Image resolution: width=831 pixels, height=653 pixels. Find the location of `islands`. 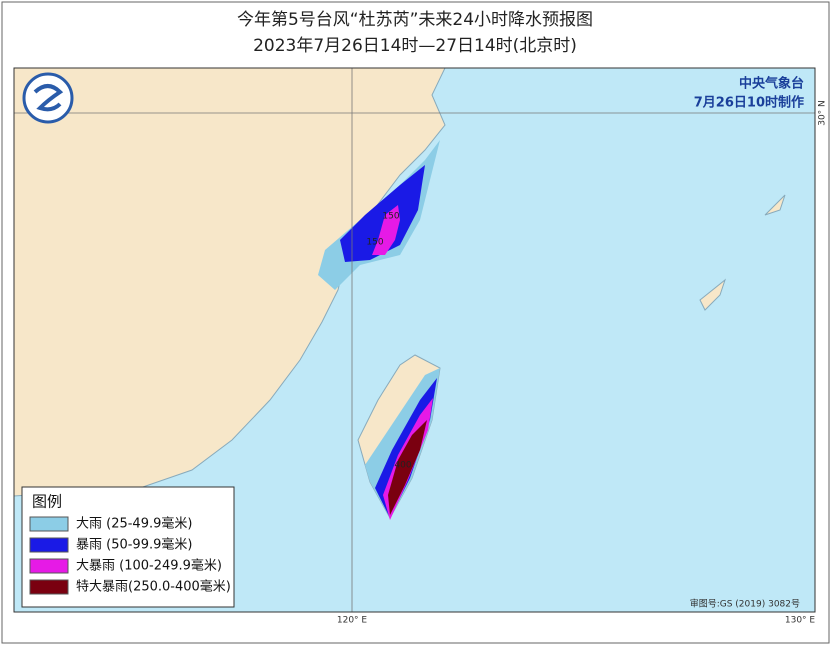

islands is located at coordinates (742, 252).